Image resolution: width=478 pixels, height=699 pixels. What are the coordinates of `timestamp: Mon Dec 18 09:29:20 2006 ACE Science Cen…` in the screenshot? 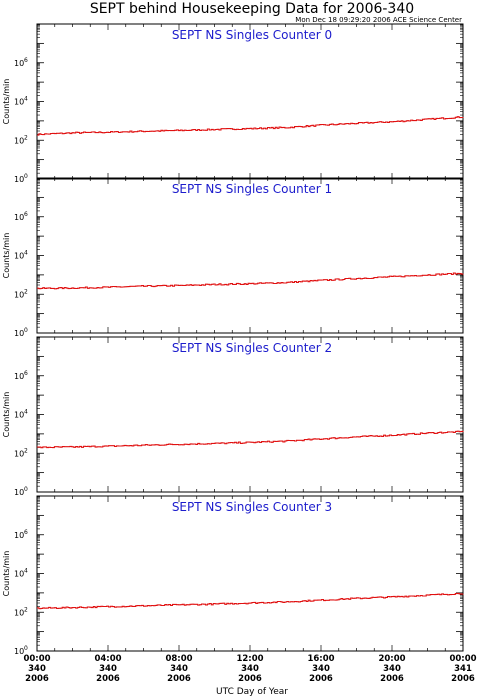 It's located at (378, 20).